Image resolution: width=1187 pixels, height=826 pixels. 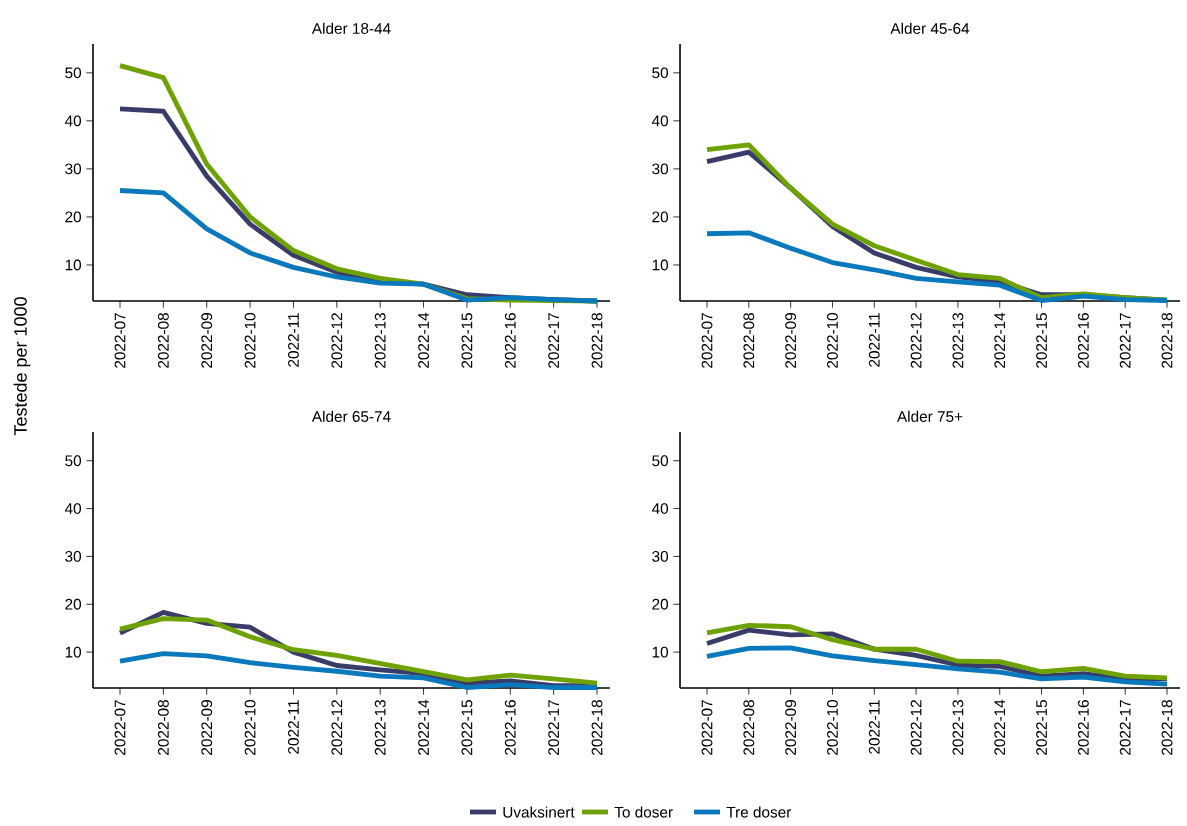 What do you see at coordinates (930, 416) in the screenshot?
I see `chart-title: Alder 75+` at bounding box center [930, 416].